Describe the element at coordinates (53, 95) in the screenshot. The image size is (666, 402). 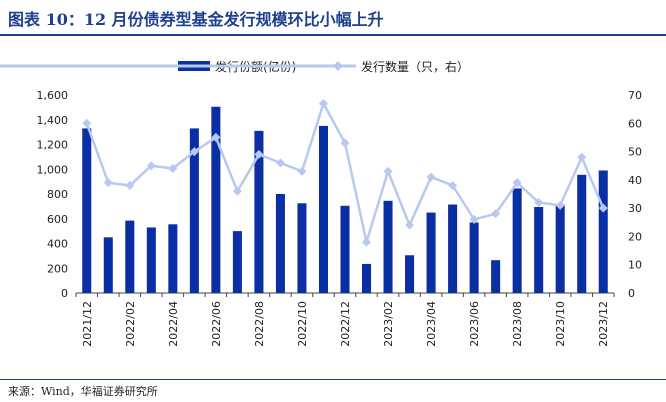
I see `y-left-tick-label: 1,600` at that location.